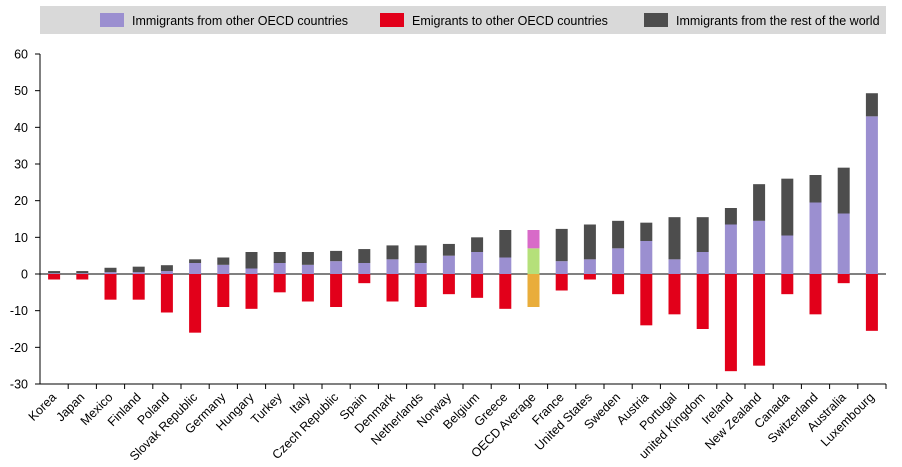 This screenshot has width=902, height=467. What do you see at coordinates (19, 311) in the screenshot?
I see `y-tick-label: -10` at bounding box center [19, 311].